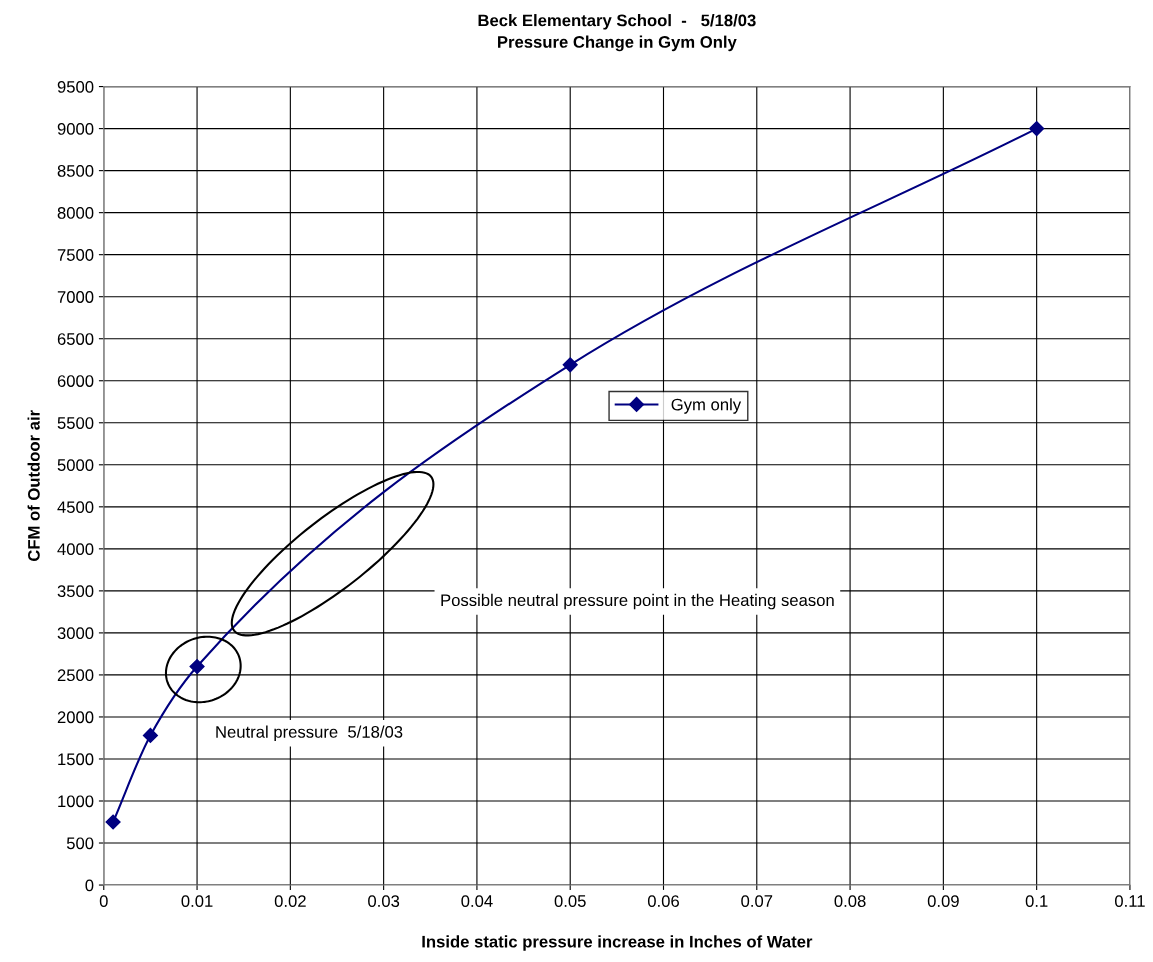  I want to click on annotation: Neutral pressure 5/18/03, so click(309, 733).